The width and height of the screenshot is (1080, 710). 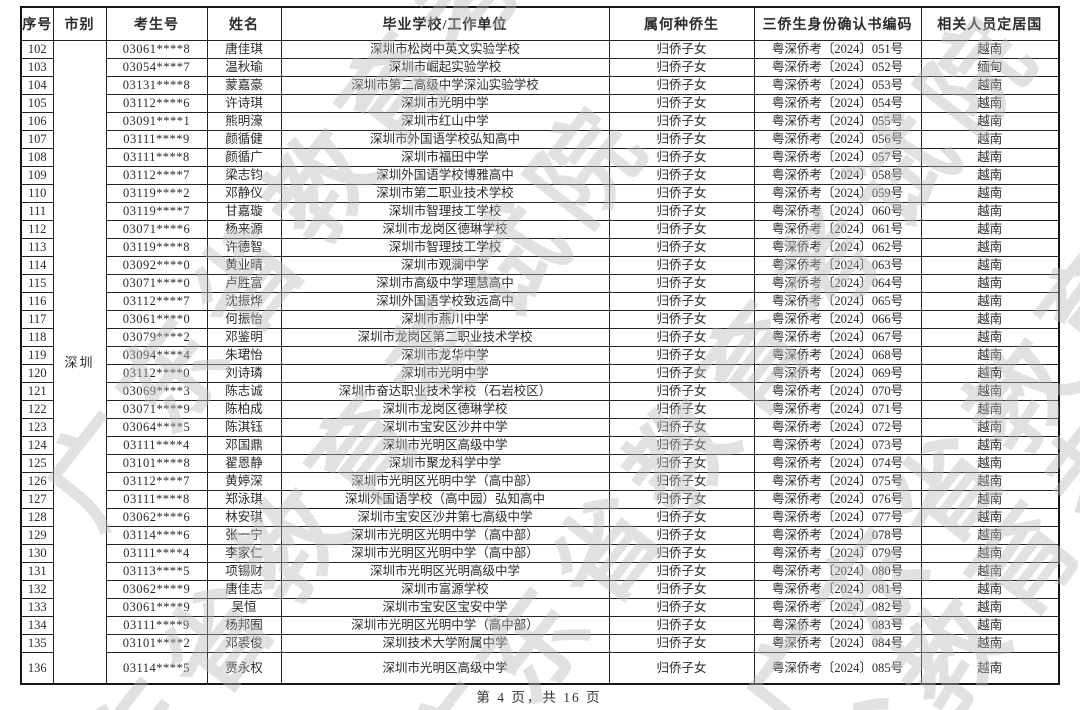 What do you see at coordinates (244, 643) in the screenshot?
I see `cell-name: 邓裘俊` at bounding box center [244, 643].